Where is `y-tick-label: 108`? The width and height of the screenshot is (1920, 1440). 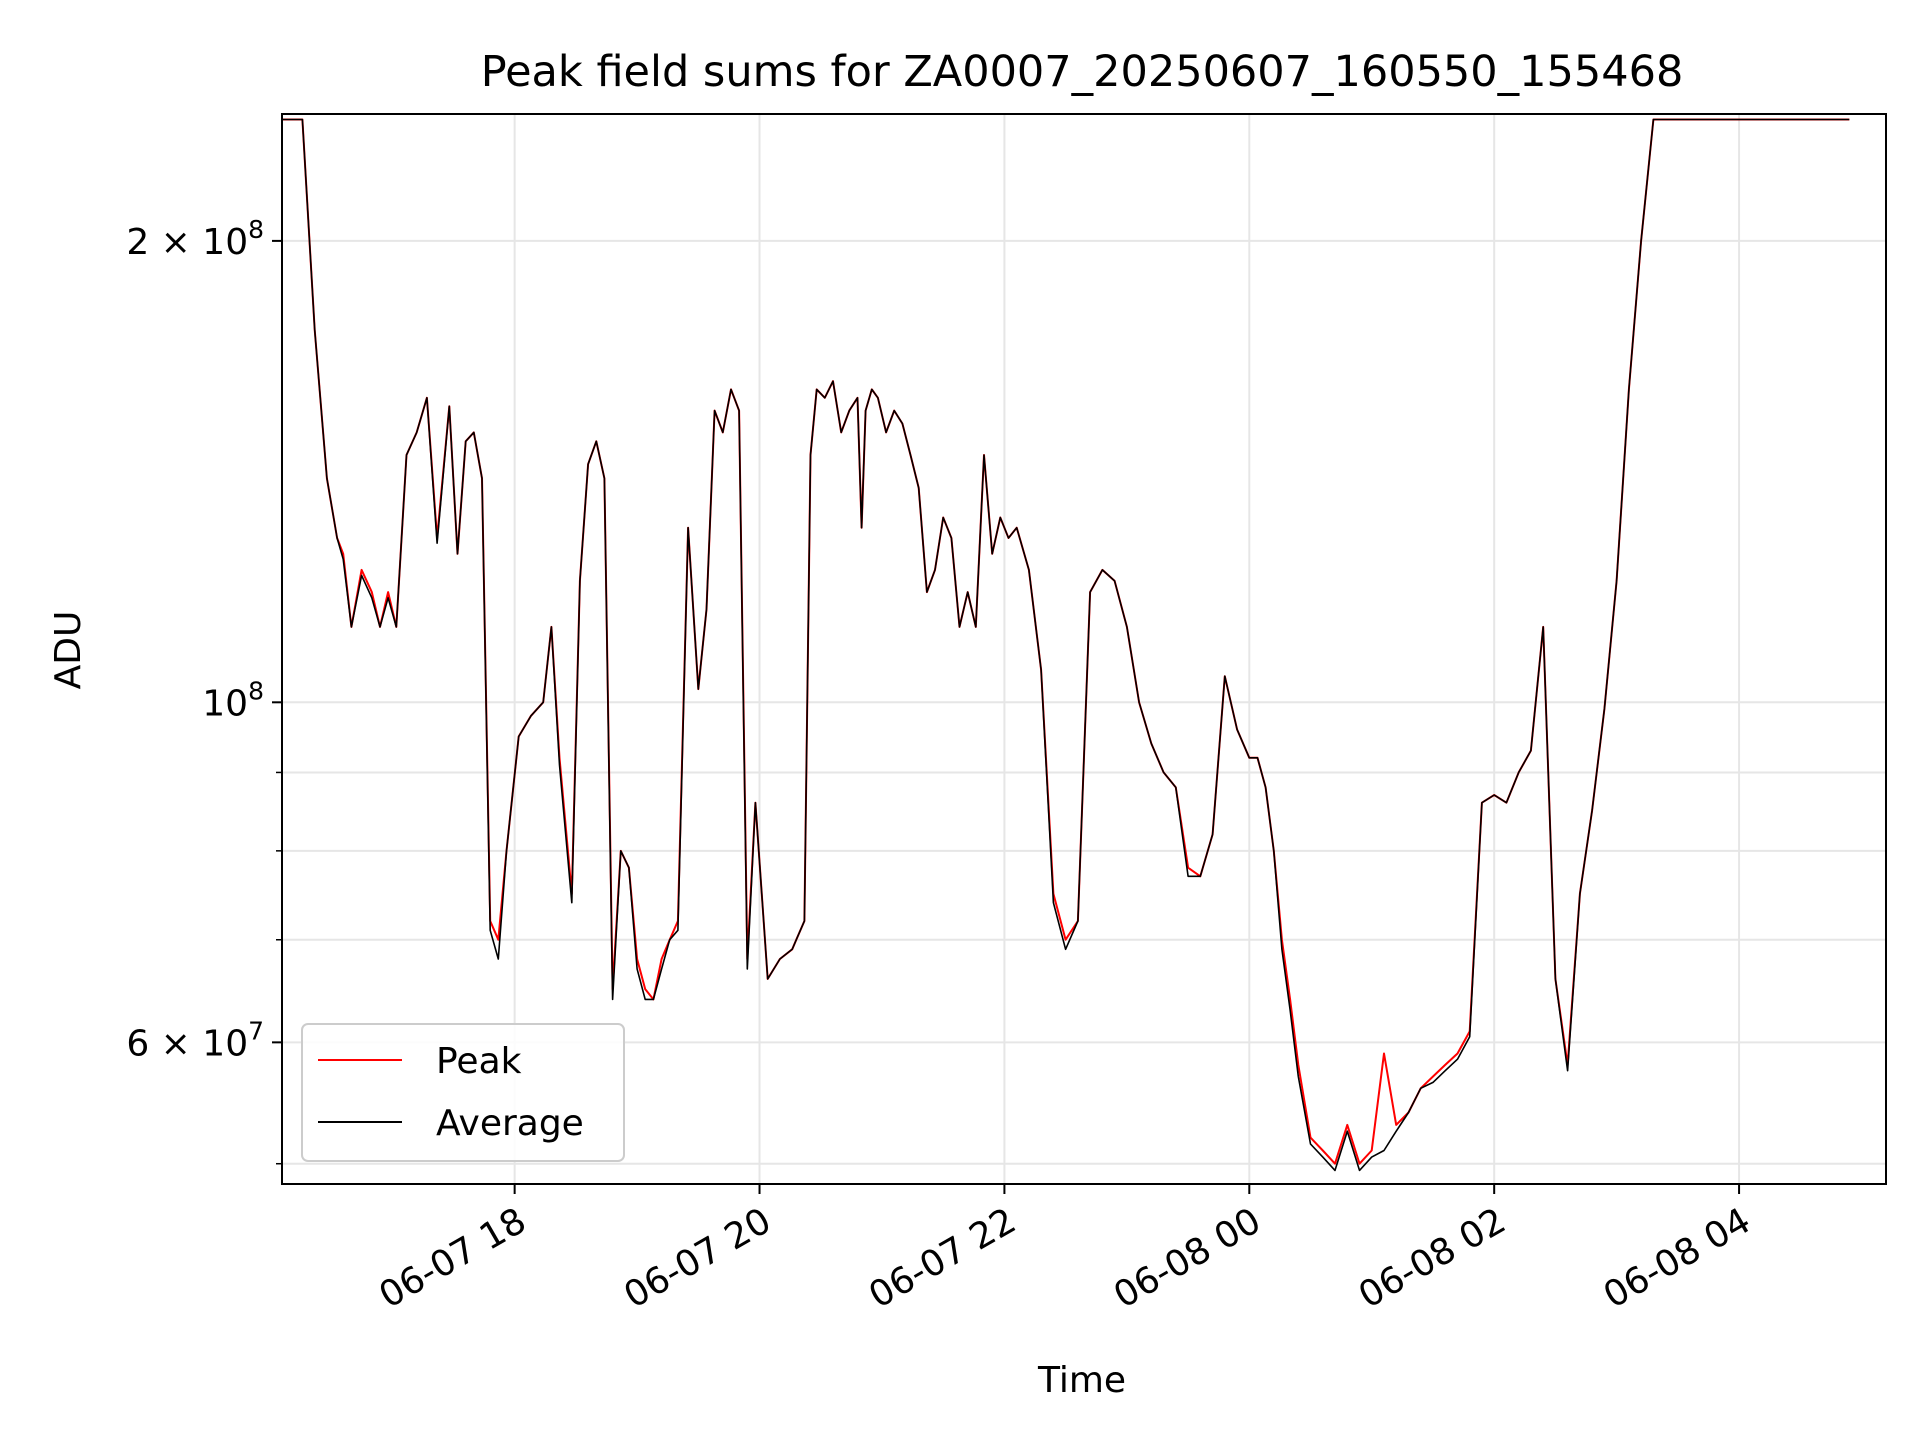 y-tick-label: 108 is located at coordinates (233, 700).